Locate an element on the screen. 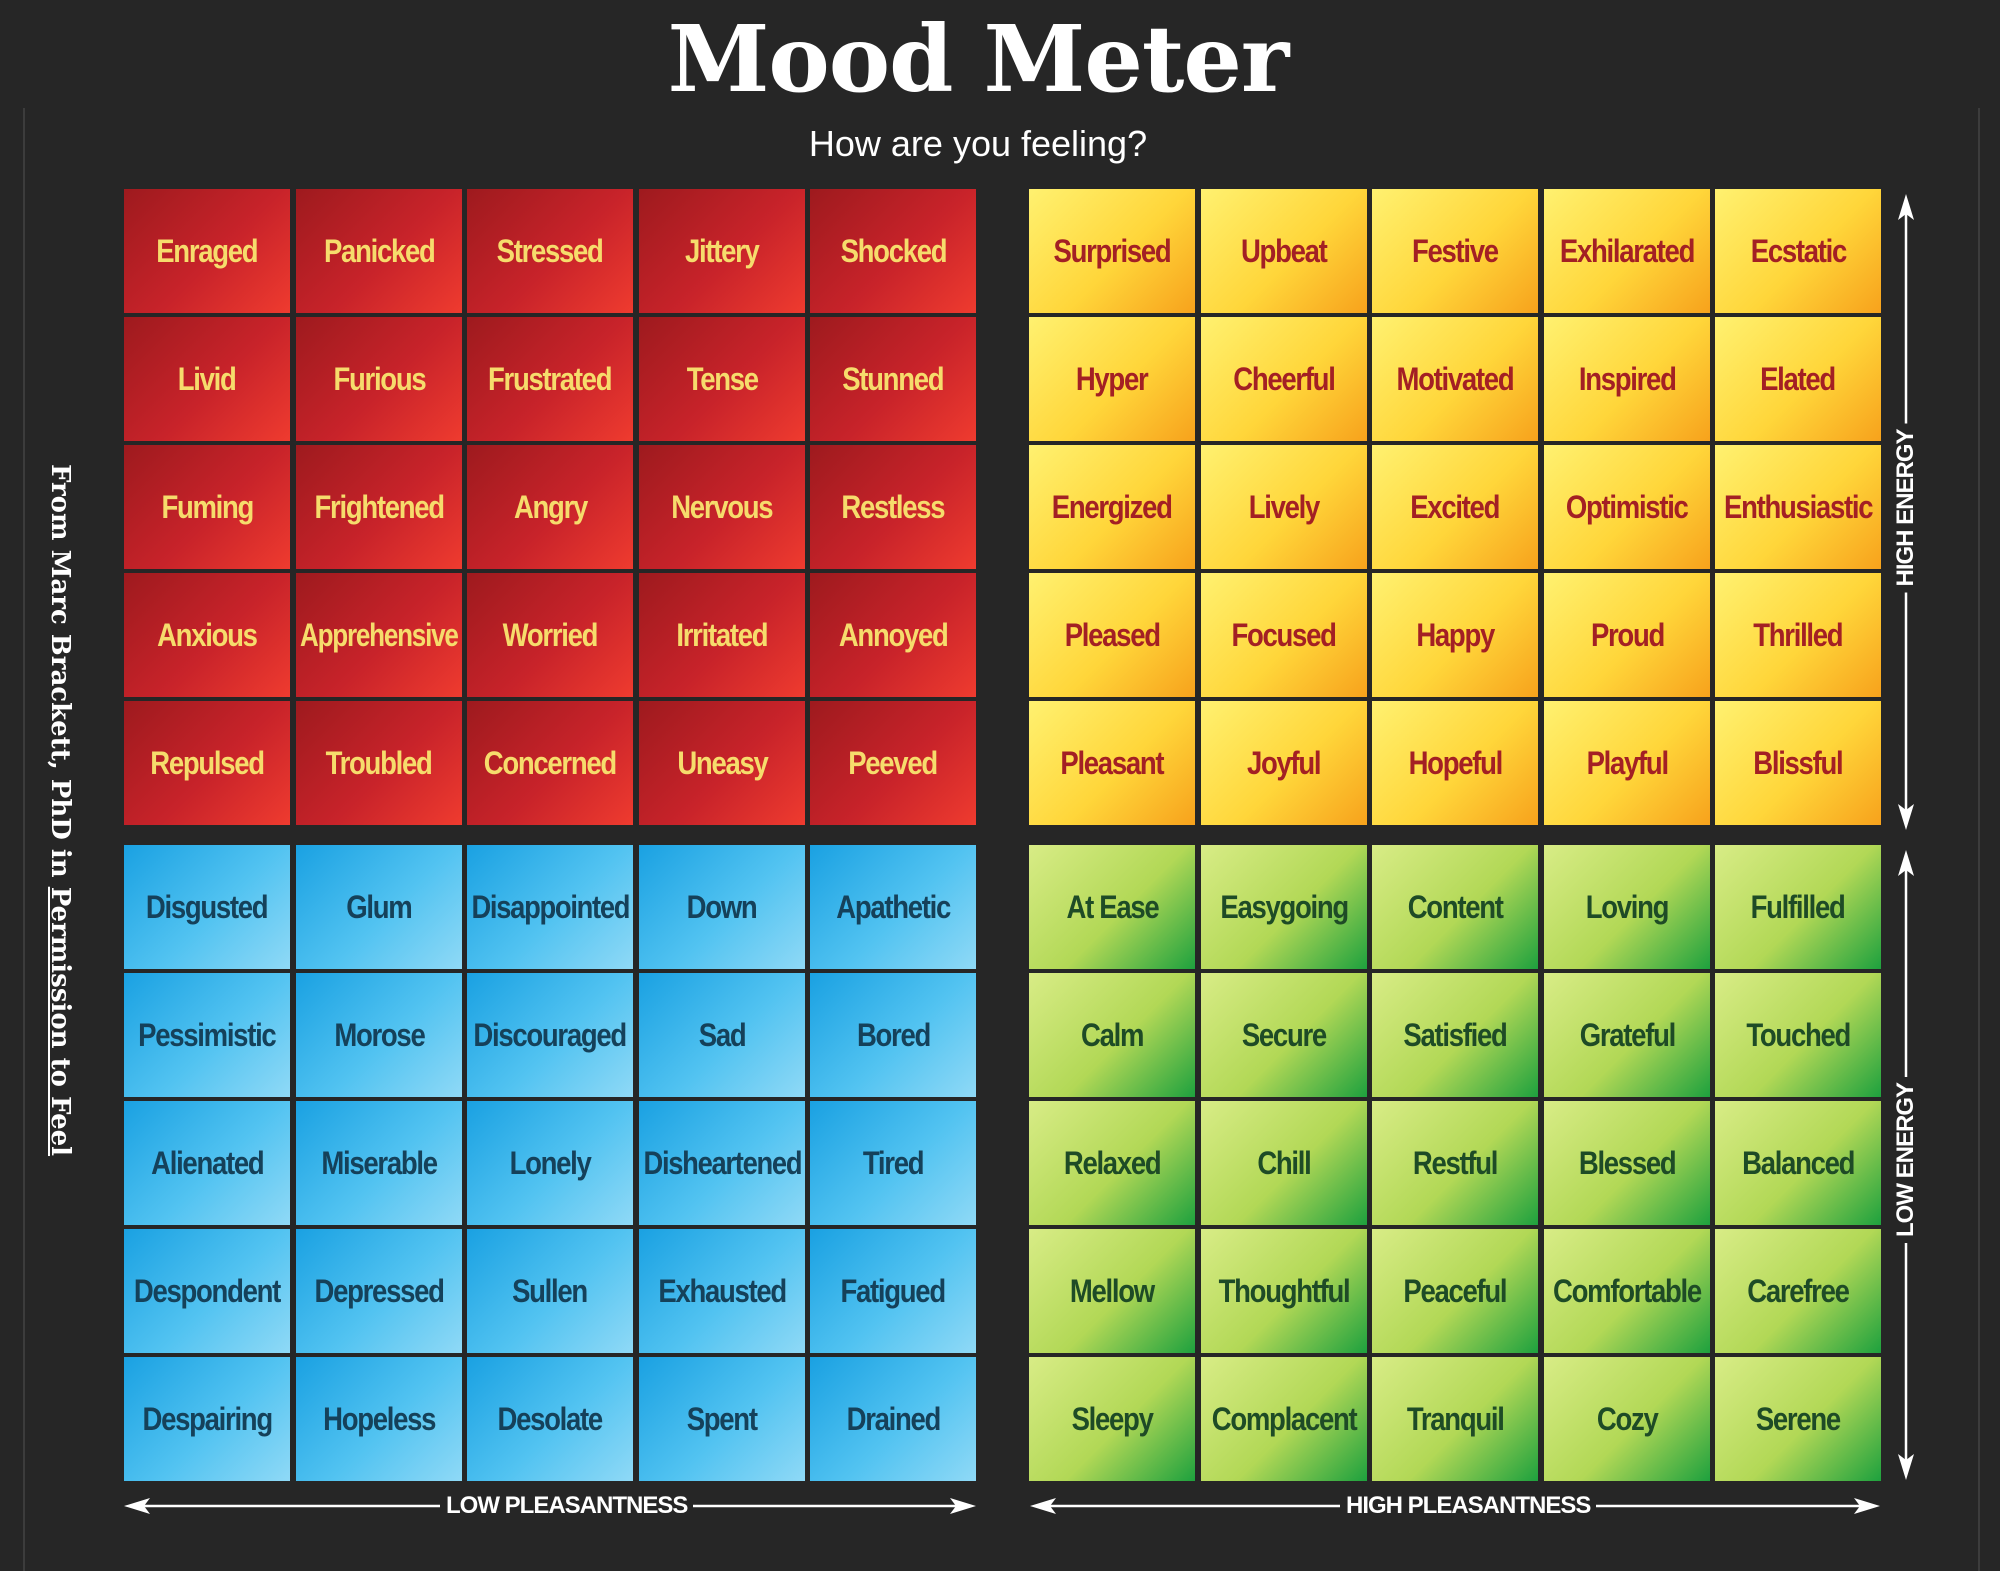 This screenshot has width=2000, height=1571. emotion-cell: Down is located at coordinates (722, 907).